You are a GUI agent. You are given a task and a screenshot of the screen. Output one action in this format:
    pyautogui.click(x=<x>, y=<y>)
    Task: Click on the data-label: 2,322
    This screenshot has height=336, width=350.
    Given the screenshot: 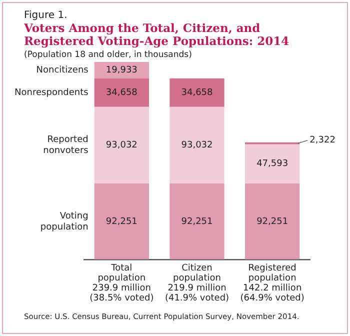 What is the action you would take?
    pyautogui.click(x=323, y=141)
    